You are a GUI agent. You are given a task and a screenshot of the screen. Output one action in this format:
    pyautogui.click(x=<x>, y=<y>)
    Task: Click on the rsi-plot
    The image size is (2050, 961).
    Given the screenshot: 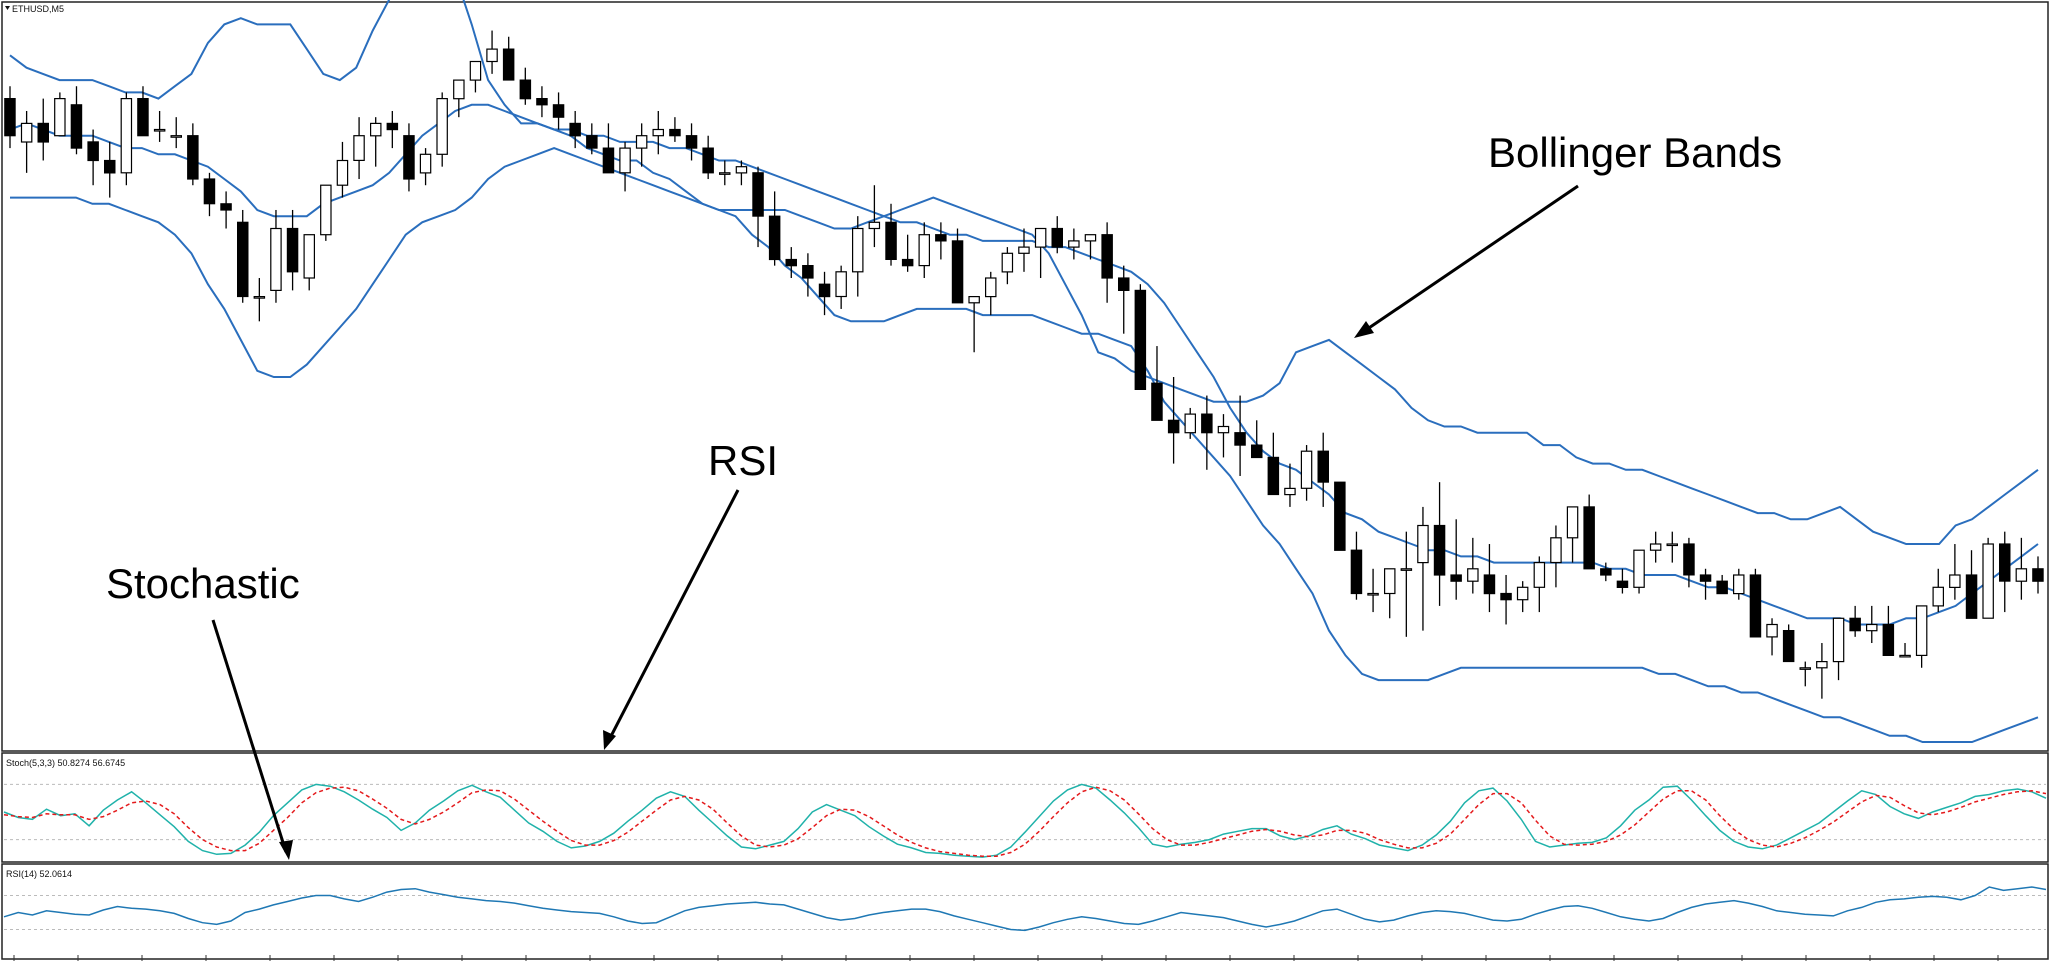 What is the action you would take?
    pyautogui.click(x=1025, y=909)
    